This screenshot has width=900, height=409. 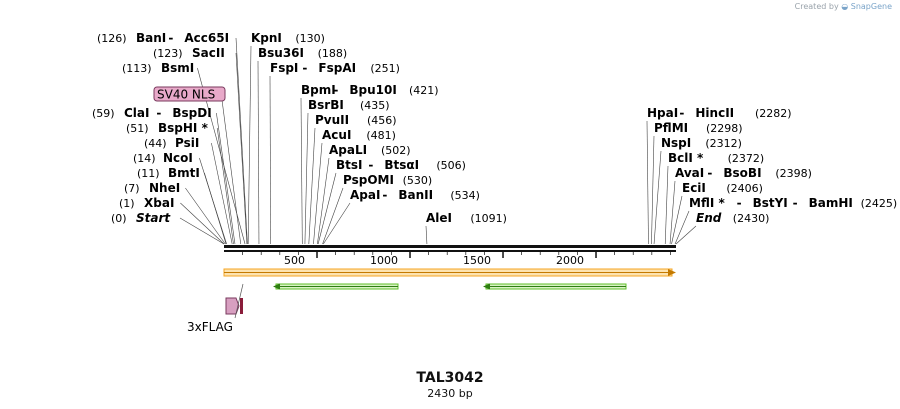 What do you see at coordinates (709, 218) in the screenshot?
I see `enzyme-name: End` at bounding box center [709, 218].